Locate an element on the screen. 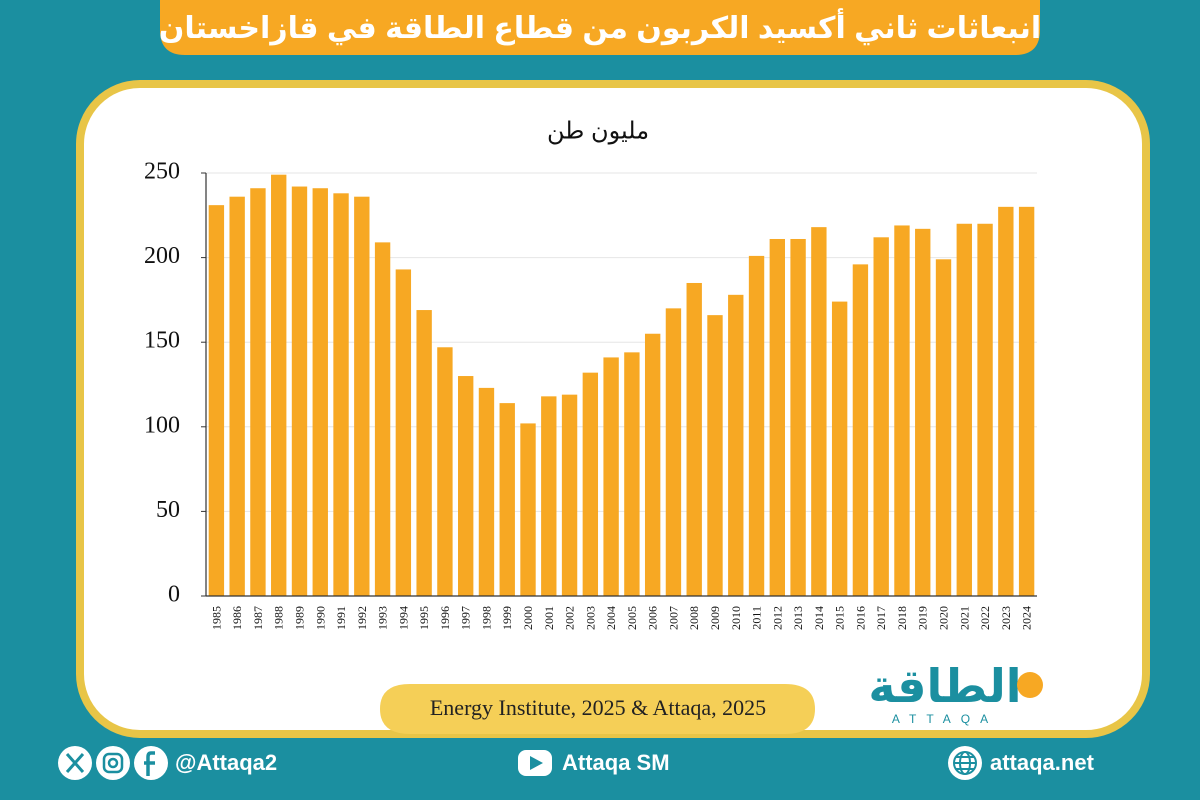  x-tick-label: 2020 is located at coordinates (944, 618).